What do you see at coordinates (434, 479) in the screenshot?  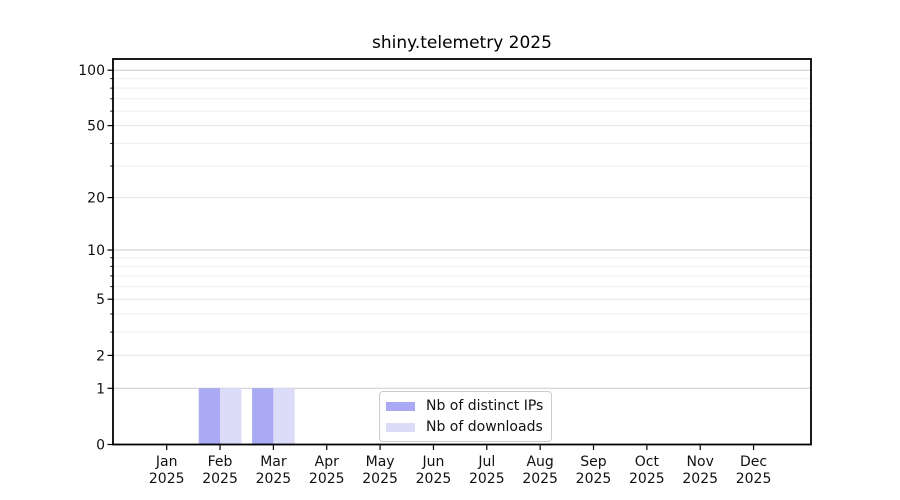 I see `x-tick-label-year-jun: 2025` at bounding box center [434, 479].